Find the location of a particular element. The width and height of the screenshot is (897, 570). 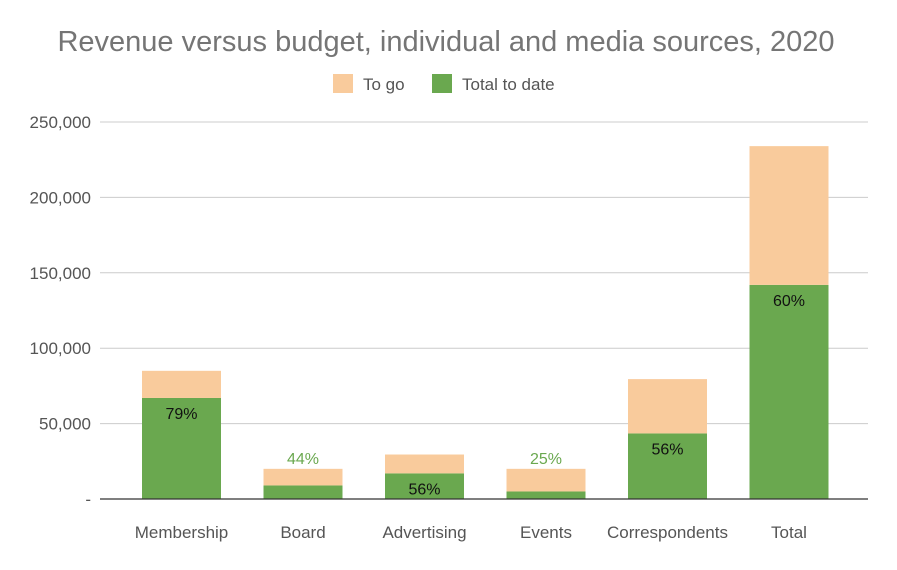

y-axis: - 50,000 100,000 150,000 200,000 250,000 is located at coordinates (60, 311).